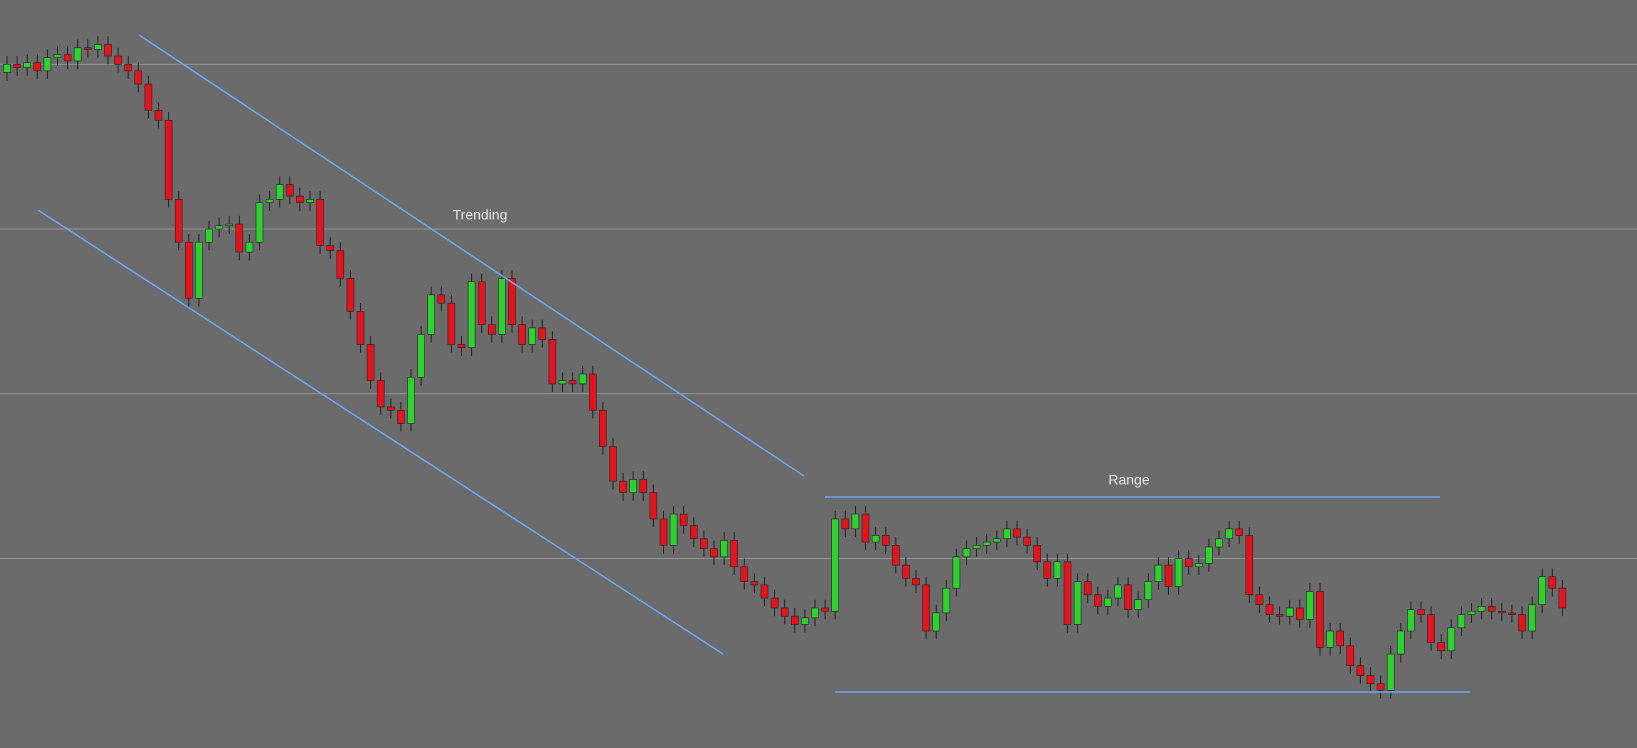  Describe the element at coordinates (1128, 480) in the screenshot. I see `annotation: Range` at that location.